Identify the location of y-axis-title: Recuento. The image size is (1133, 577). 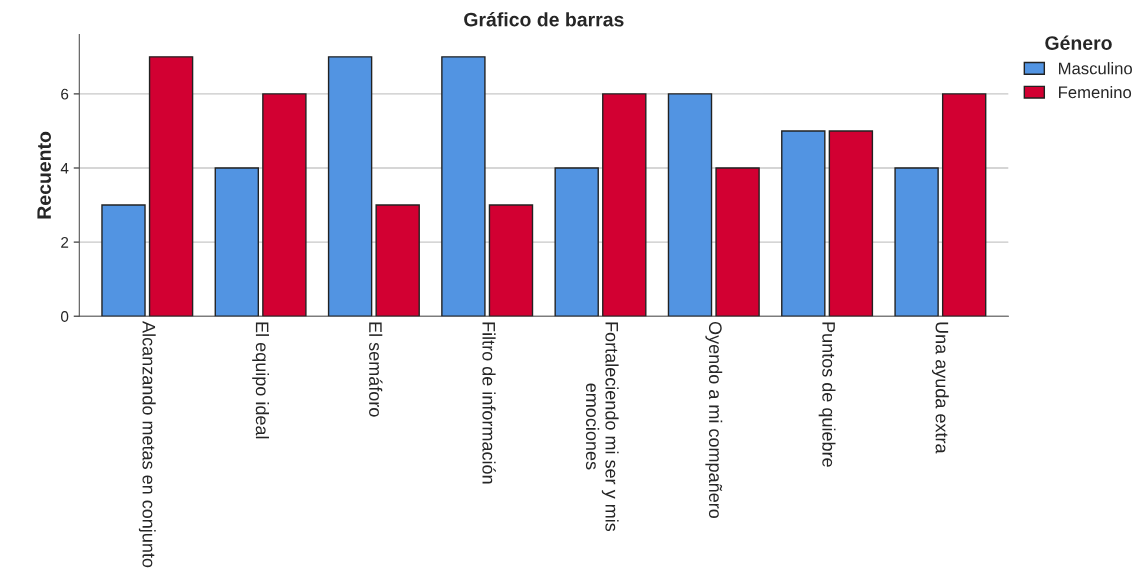
(44, 175).